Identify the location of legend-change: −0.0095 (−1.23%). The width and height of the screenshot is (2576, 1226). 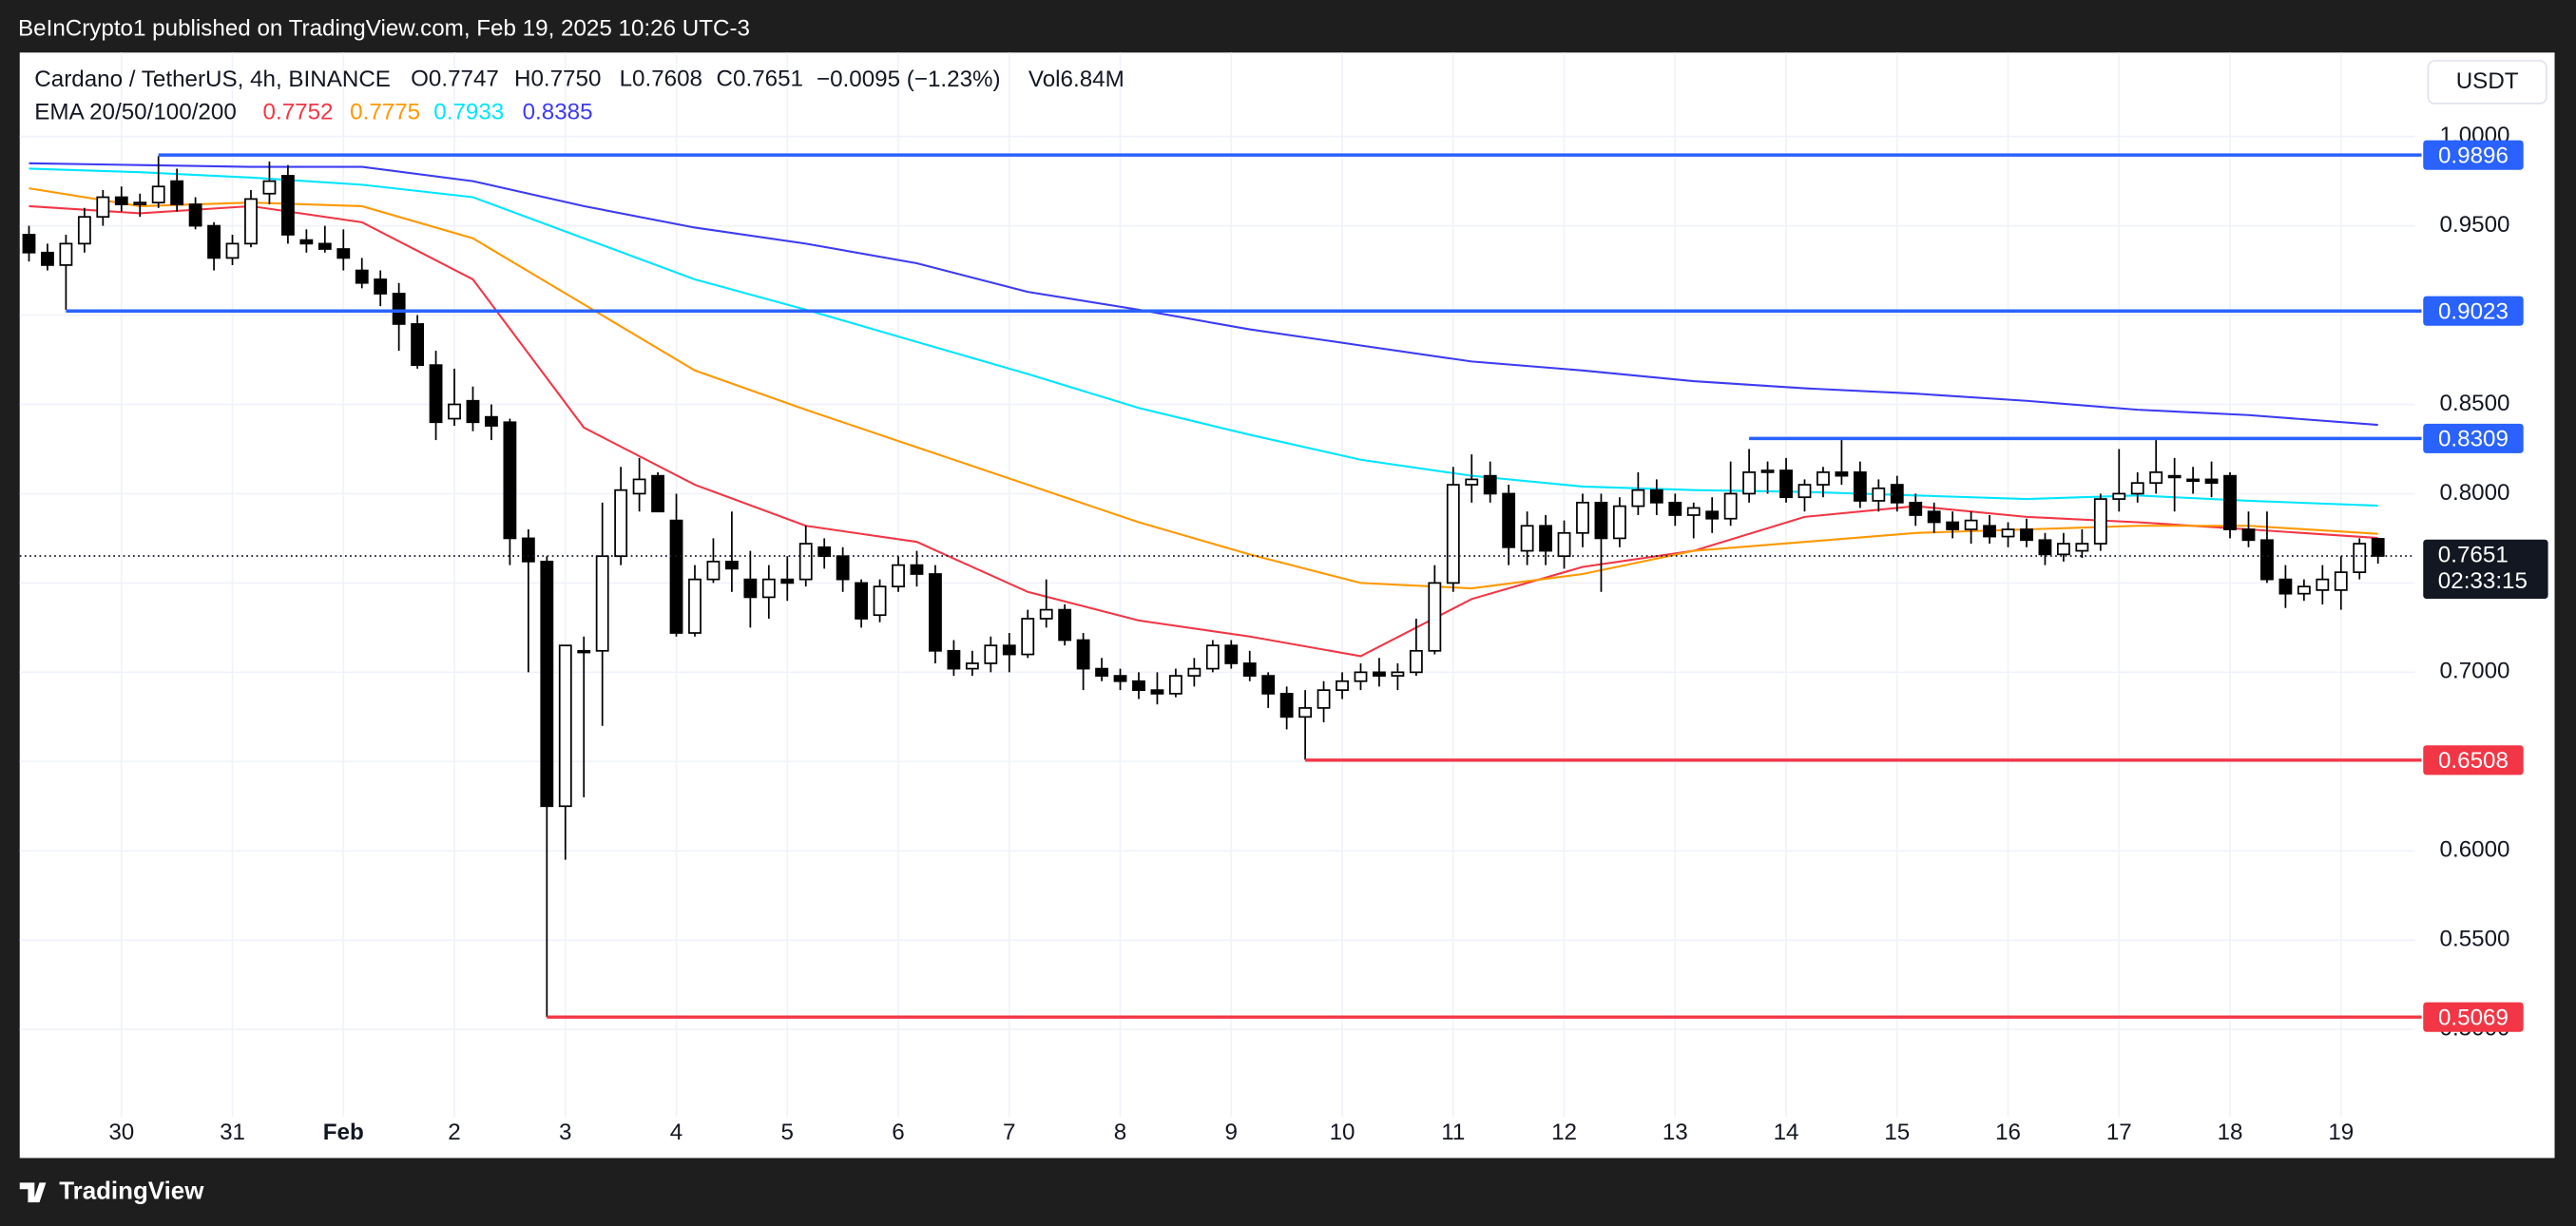
(909, 79).